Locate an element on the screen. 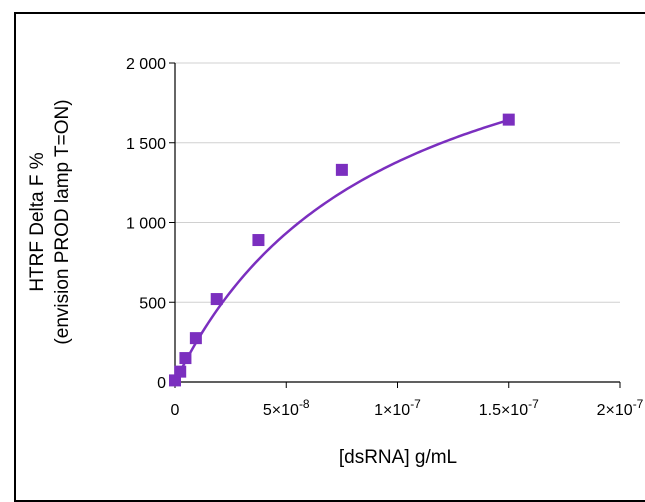 This screenshot has height=502, width=645. x-tick-label-4: 2×10⁻⁷ is located at coordinates (620, 408).